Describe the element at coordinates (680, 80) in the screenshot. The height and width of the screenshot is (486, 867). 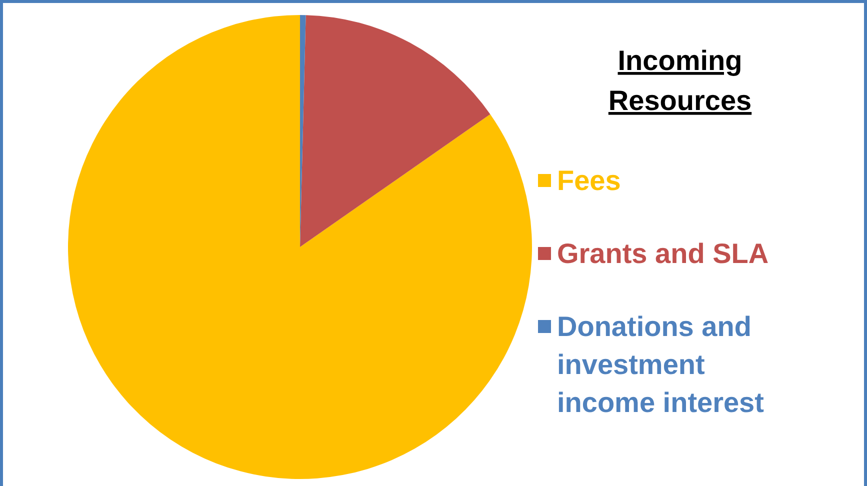
I see `text: Incoming Resources` at that location.